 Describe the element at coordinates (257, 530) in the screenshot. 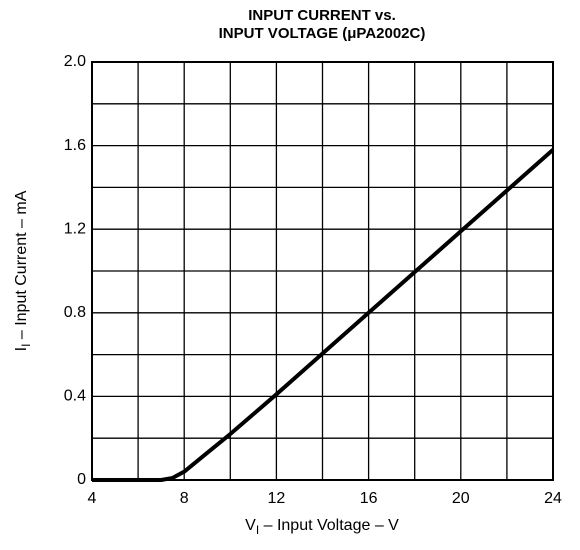

I see `x-label-subscript: I` at that location.